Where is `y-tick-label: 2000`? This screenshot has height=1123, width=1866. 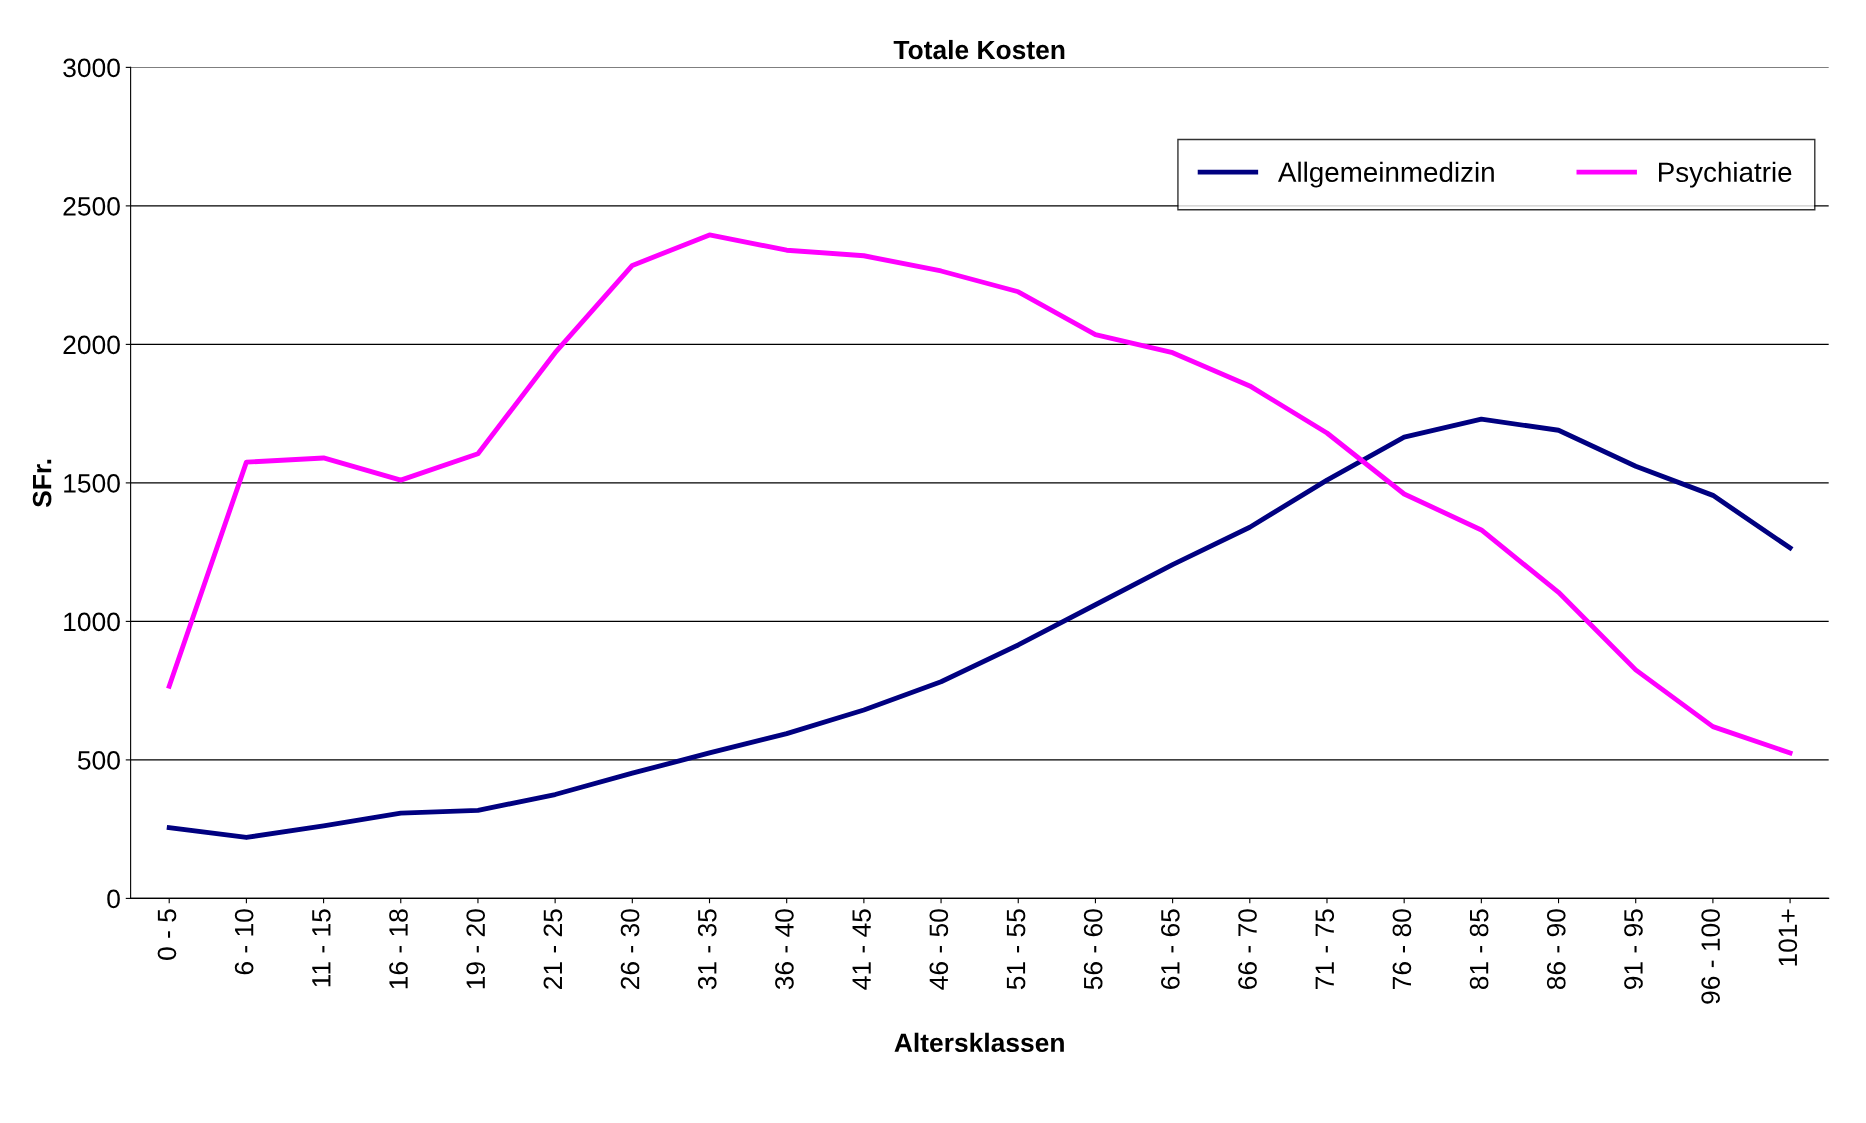
y-tick-label: 2000 is located at coordinates (91, 345).